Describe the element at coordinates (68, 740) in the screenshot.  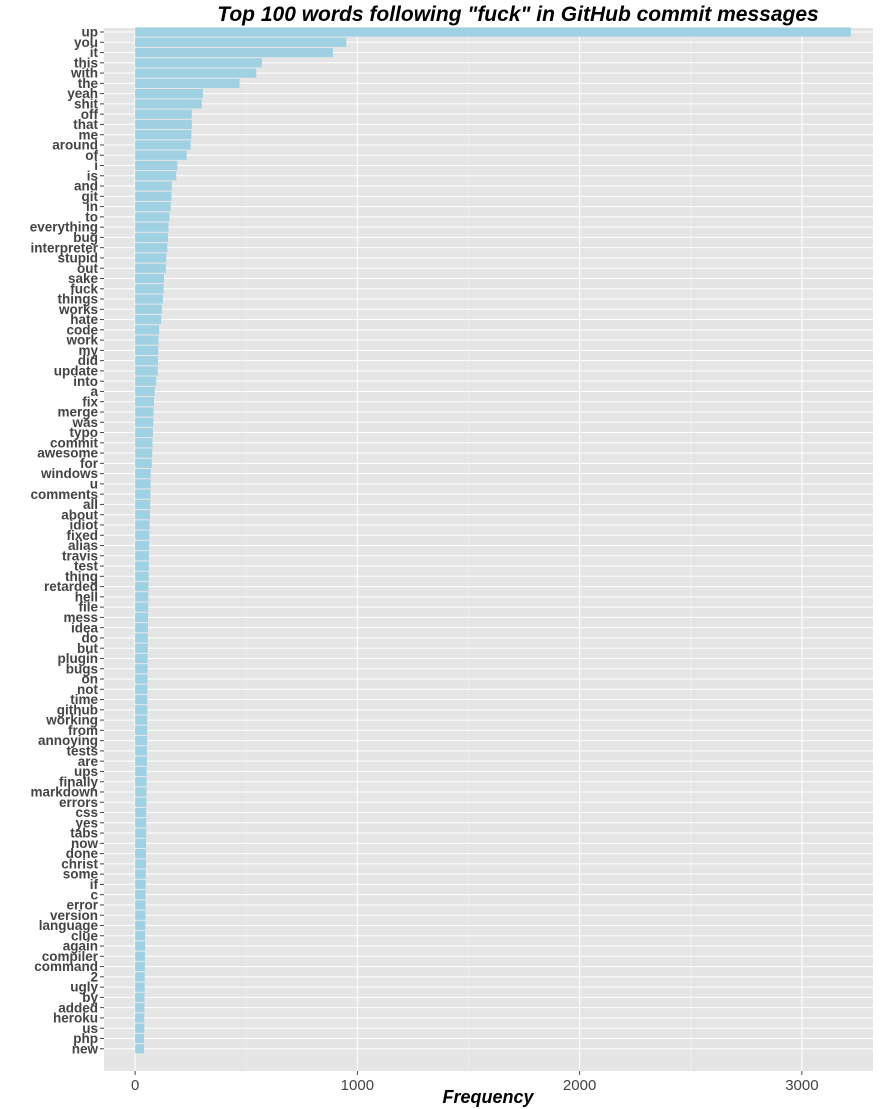
I see `y-label-annoying: annoying` at that location.